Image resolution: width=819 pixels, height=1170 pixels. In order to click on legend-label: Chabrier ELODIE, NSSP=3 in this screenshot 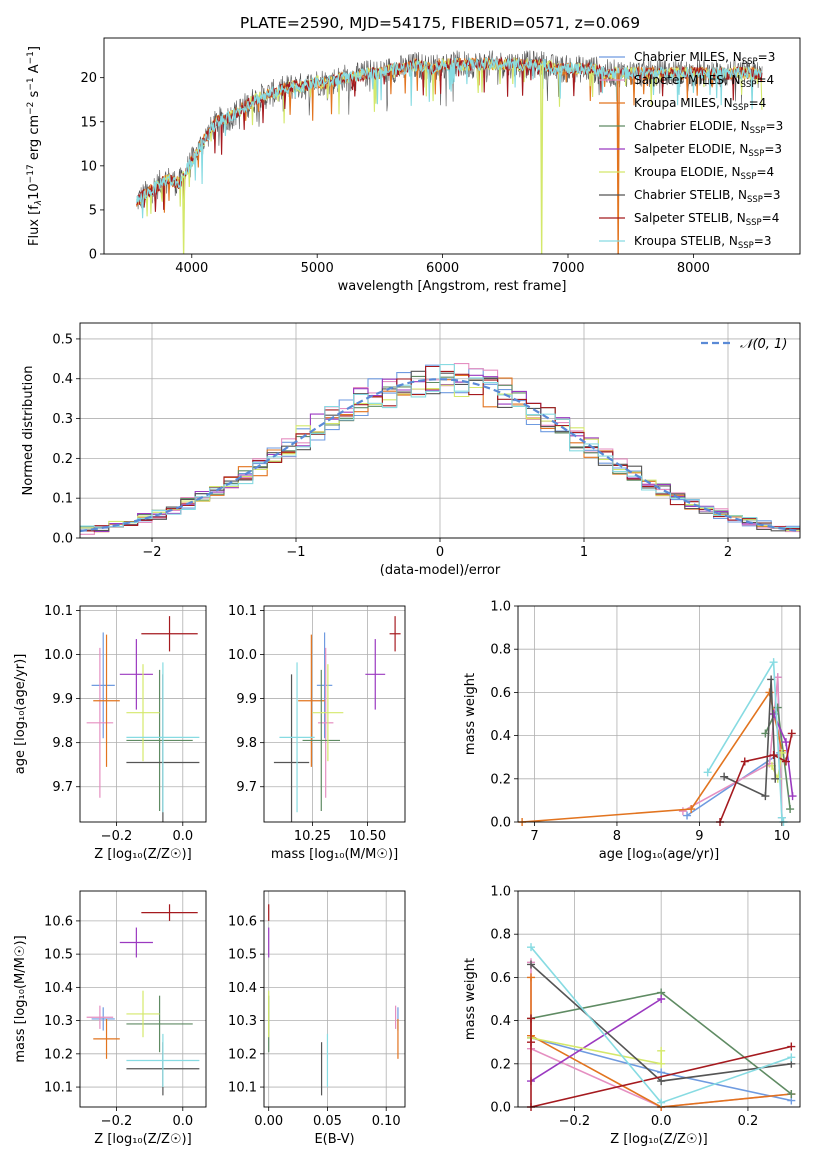, I will do `click(708, 127)`.